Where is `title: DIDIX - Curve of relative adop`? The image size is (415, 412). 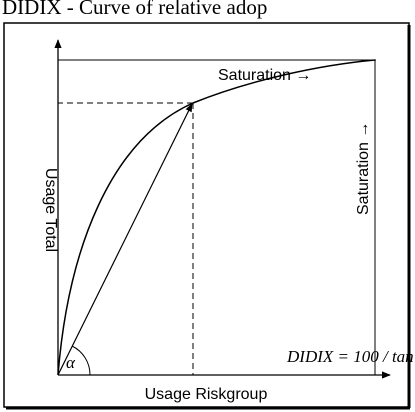 title: DIDIX - Curve of relative adop is located at coordinates (134, 9).